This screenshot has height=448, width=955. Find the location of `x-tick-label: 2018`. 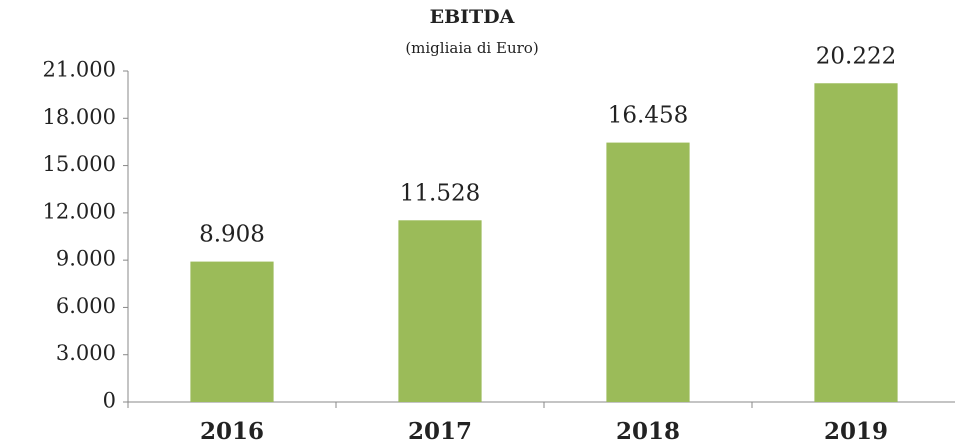

x-tick-label: 2018 is located at coordinates (648, 431).